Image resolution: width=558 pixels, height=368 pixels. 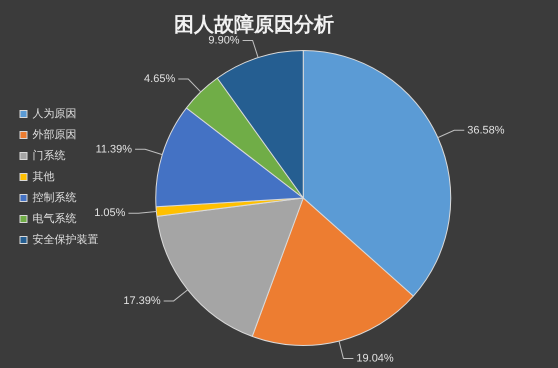 I want to click on data-label: 4.65%, so click(x=160, y=79).